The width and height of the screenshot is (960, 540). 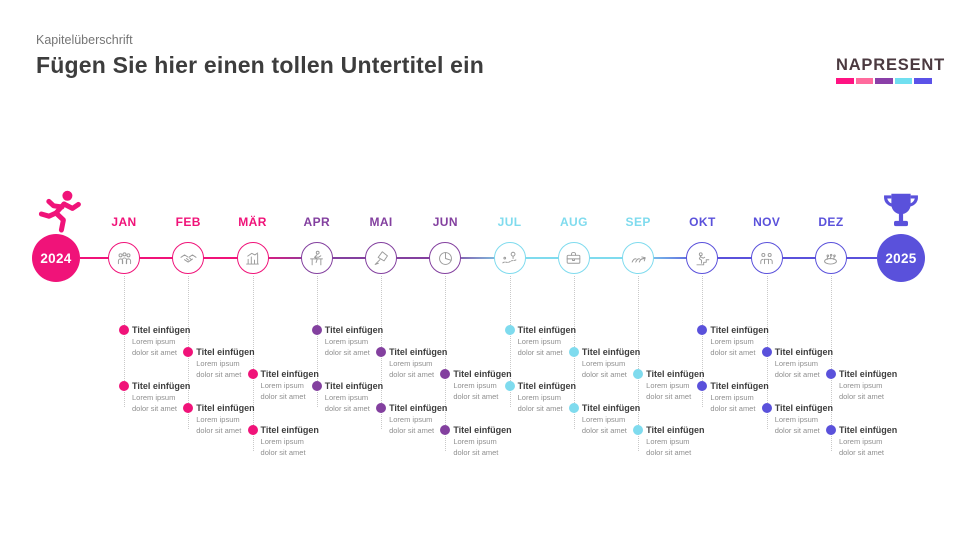 I want to click on month-node-sep, so click(x=638, y=258).